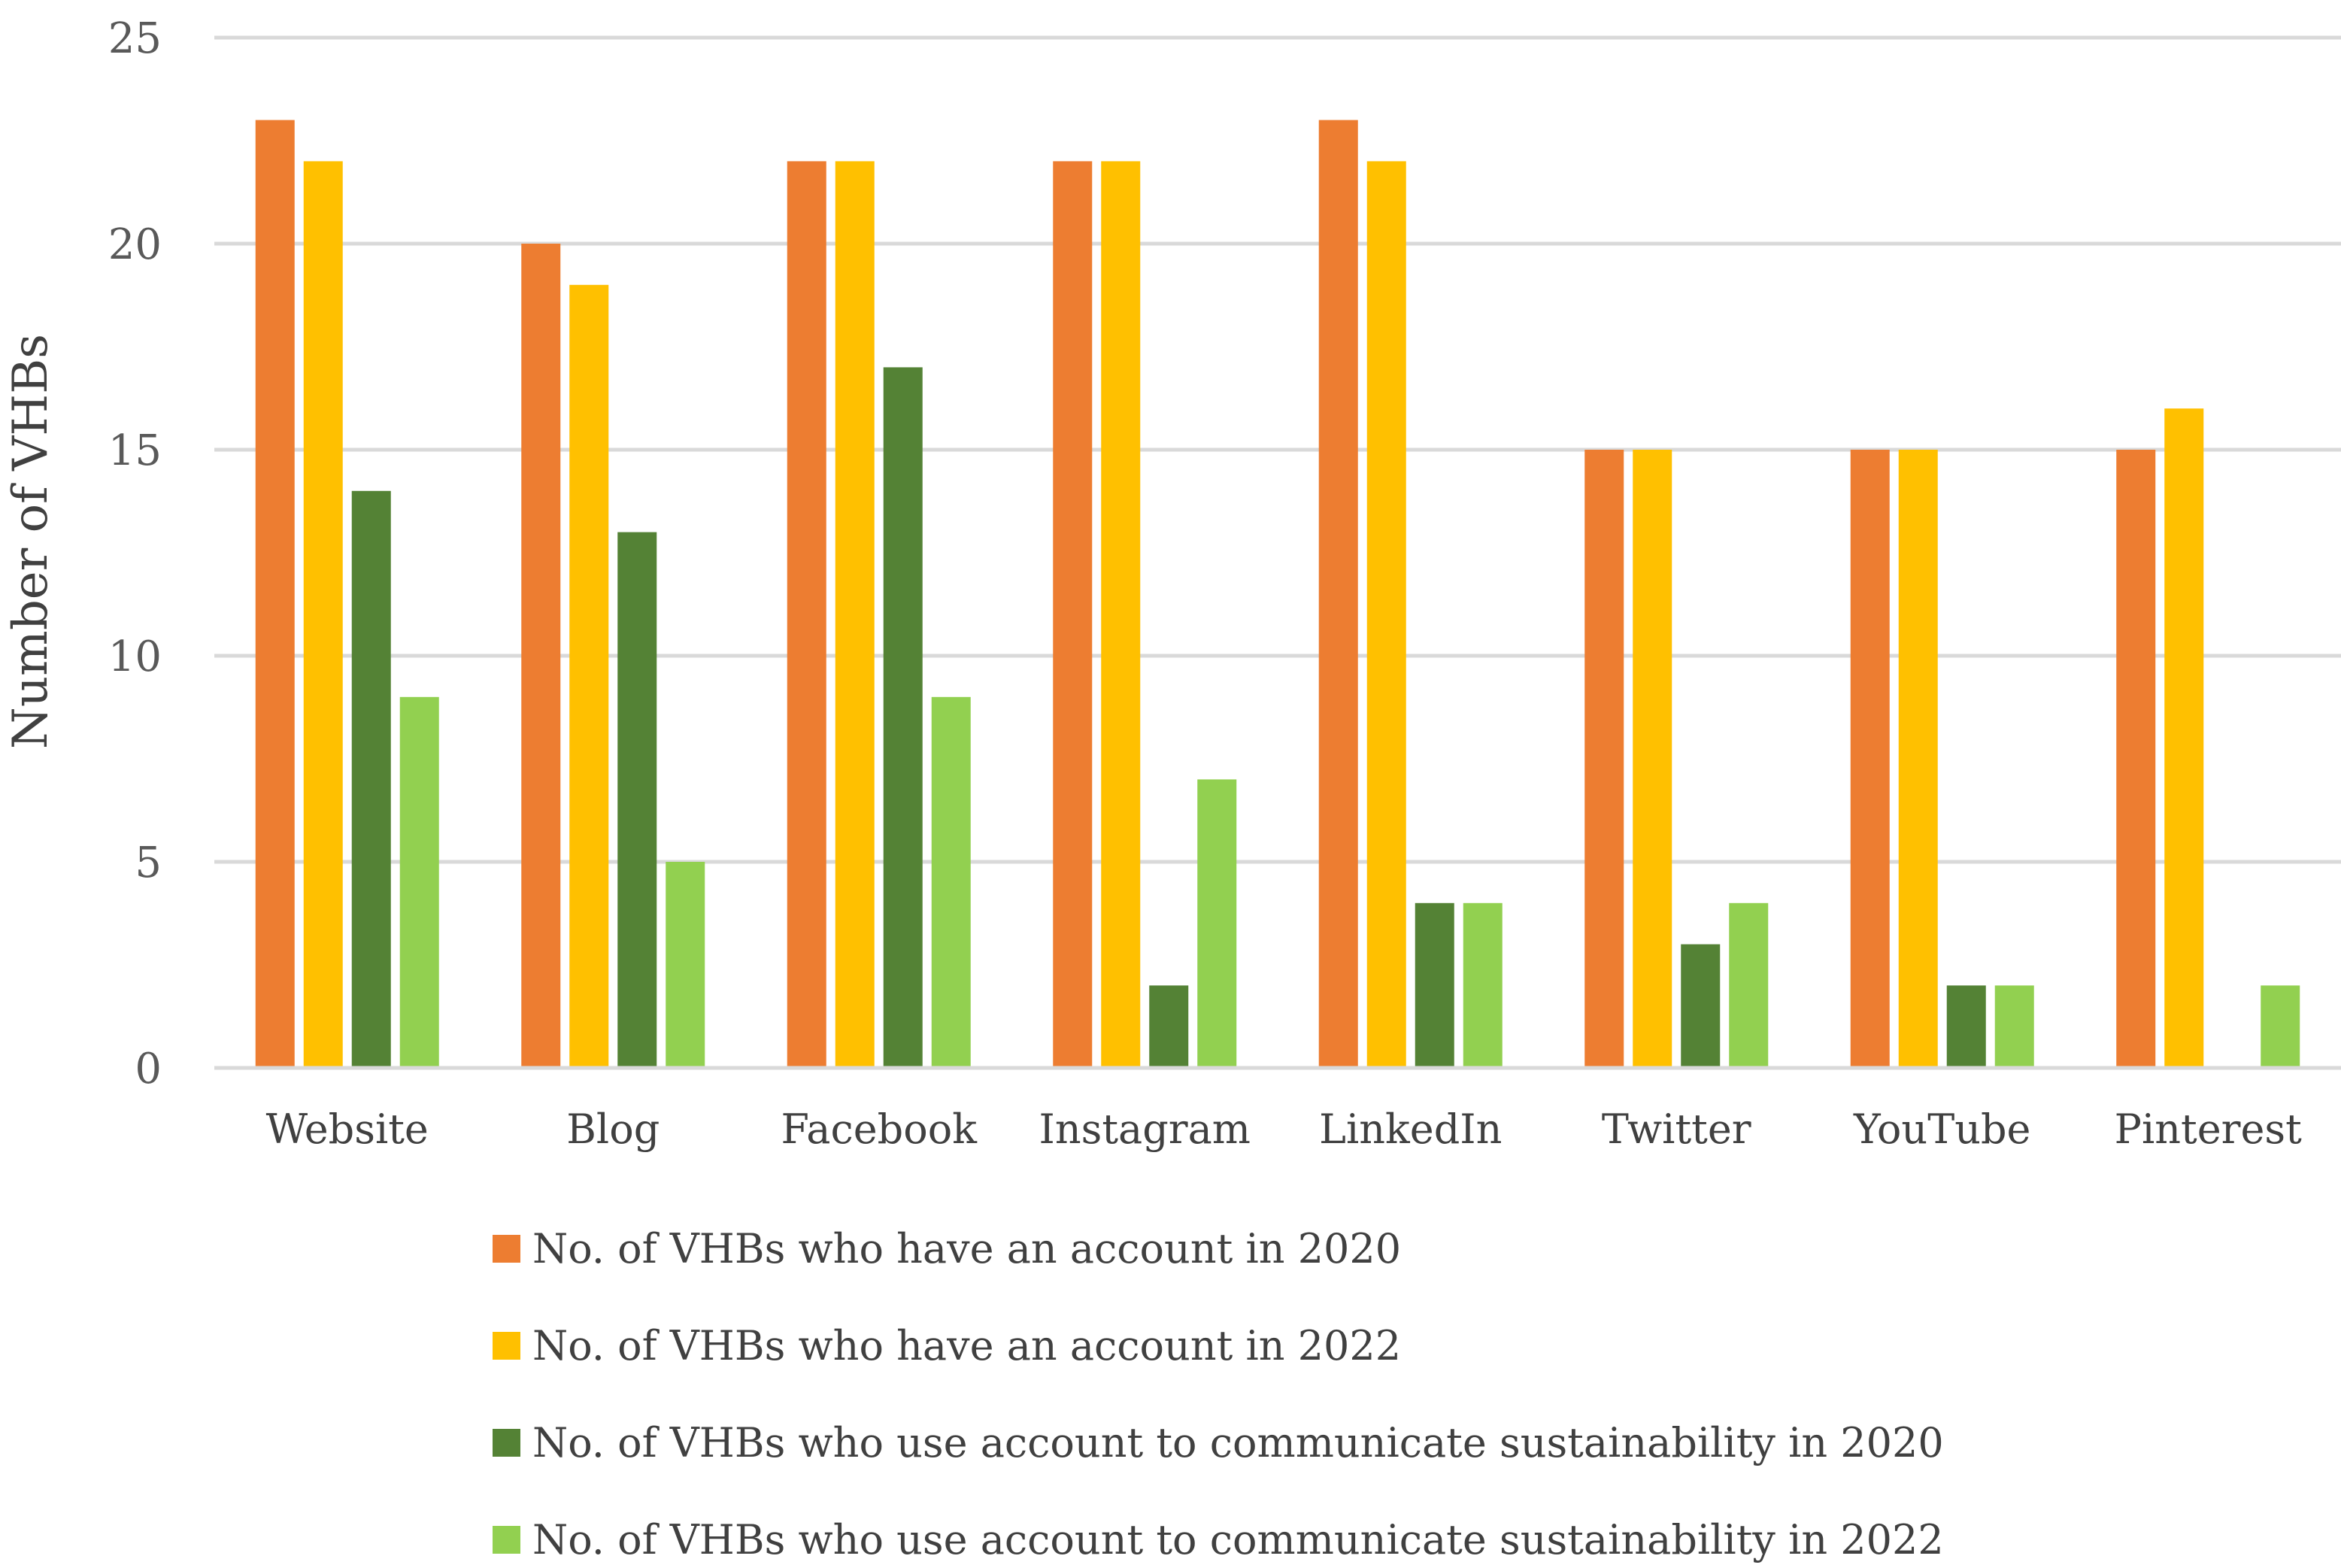 This screenshot has width=2341, height=1568. I want to click on x-category-label: Instagram, so click(1145, 1129).